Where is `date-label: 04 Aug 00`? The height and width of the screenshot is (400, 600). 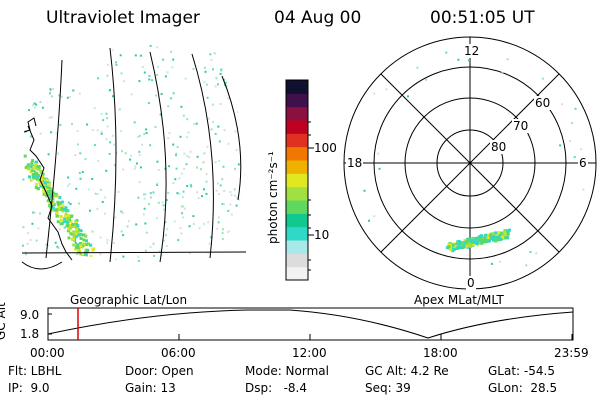 date-label: 04 Aug 00 is located at coordinates (318, 18).